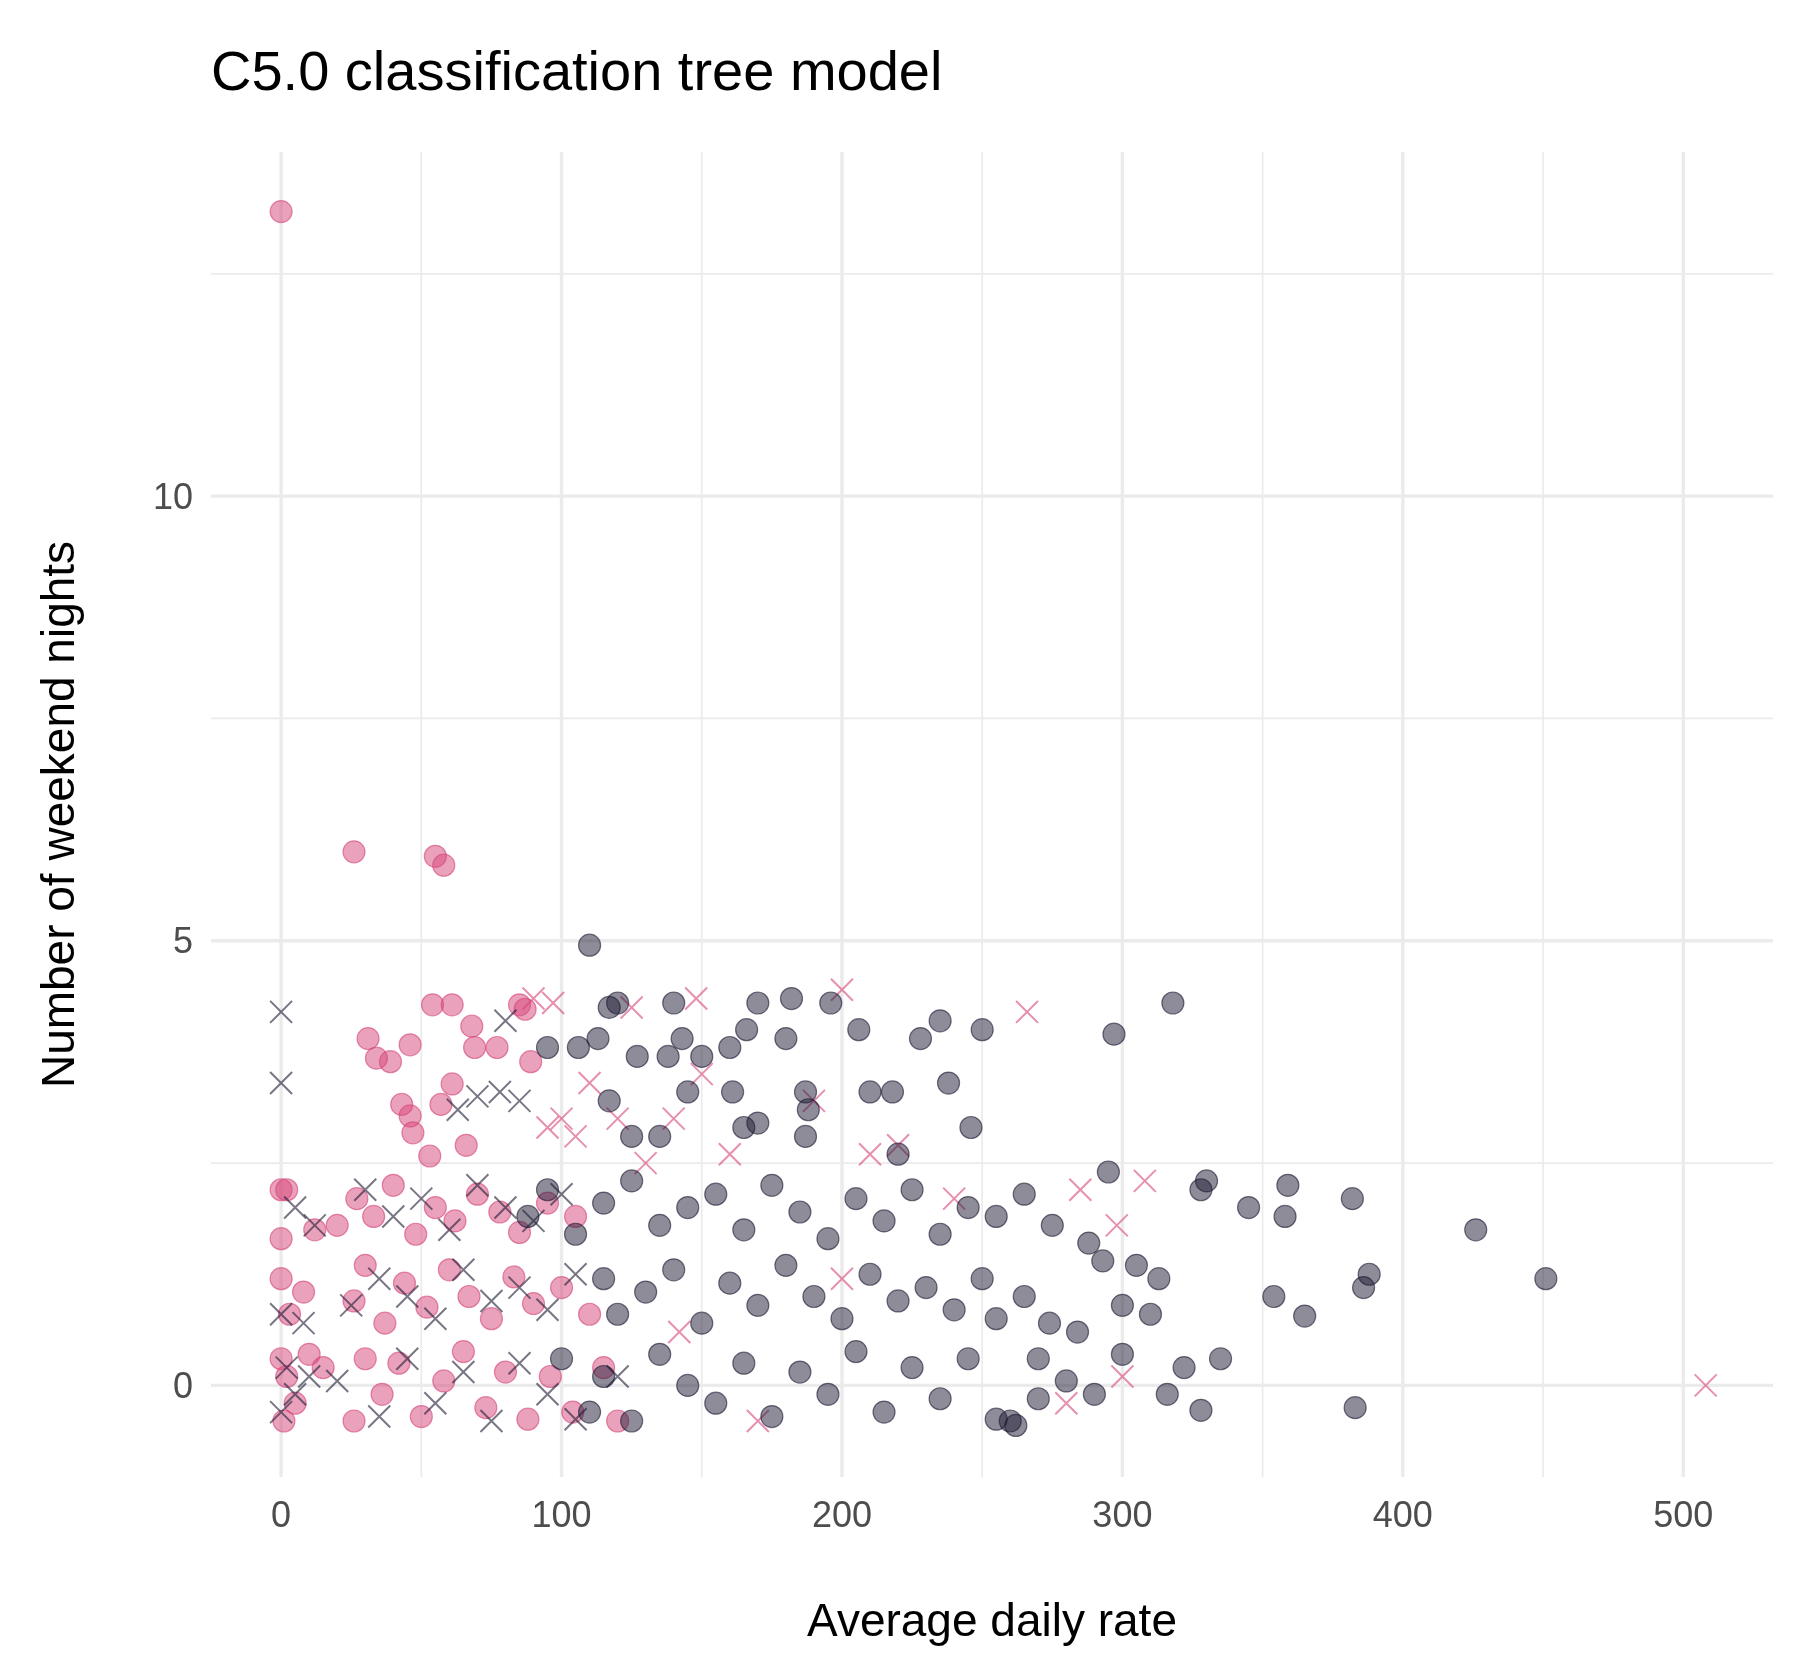  I want to click on x-tick-label: 400, so click(1402, 1514).